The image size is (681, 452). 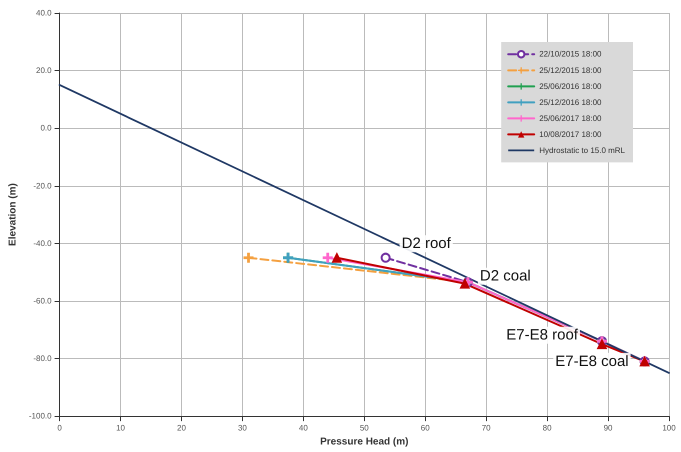 What do you see at coordinates (42, 359) in the screenshot?
I see `y-tick-label: -80.0` at bounding box center [42, 359].